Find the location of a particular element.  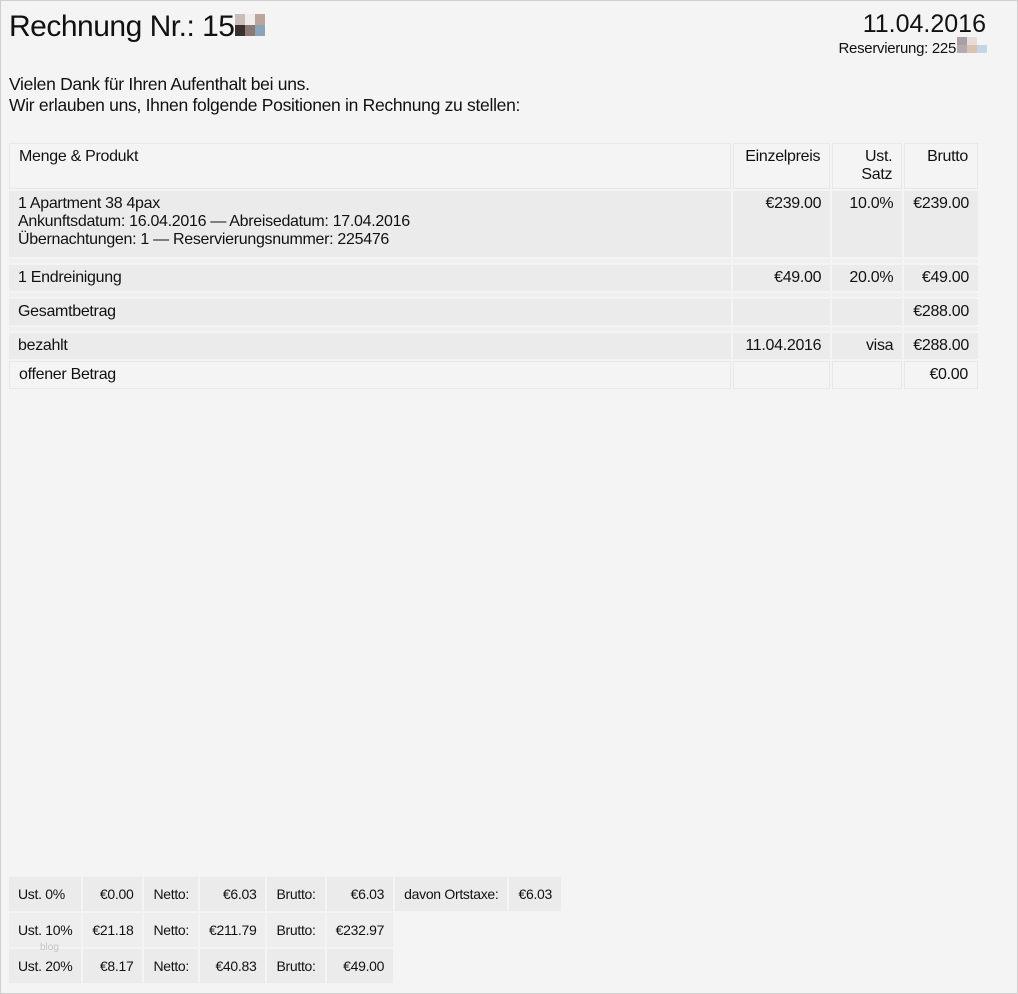

paid-row: bezahlt 11.04.2016 visa €288.00 is located at coordinates (493, 346).